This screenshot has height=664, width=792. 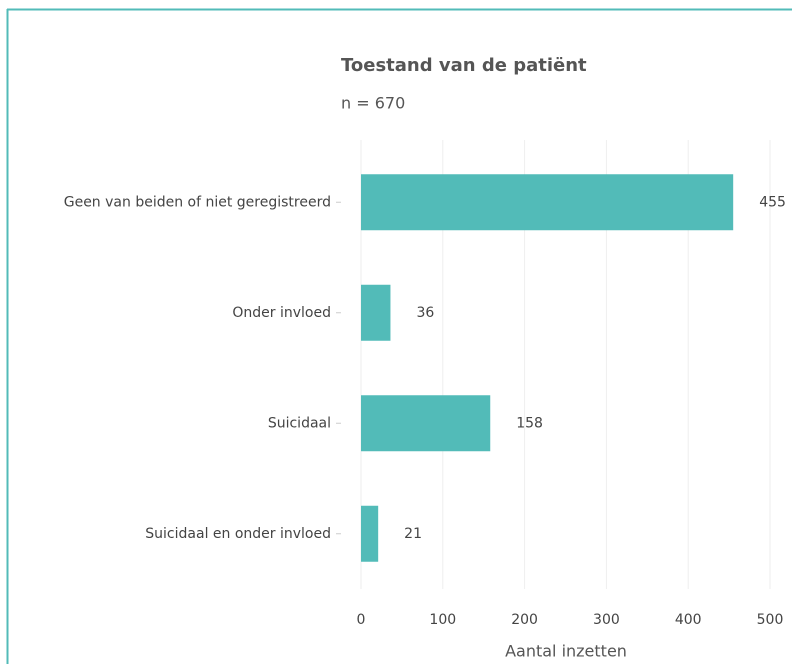 What do you see at coordinates (566, 651) in the screenshot?
I see `x-axis-title: Aantal inzetten` at bounding box center [566, 651].